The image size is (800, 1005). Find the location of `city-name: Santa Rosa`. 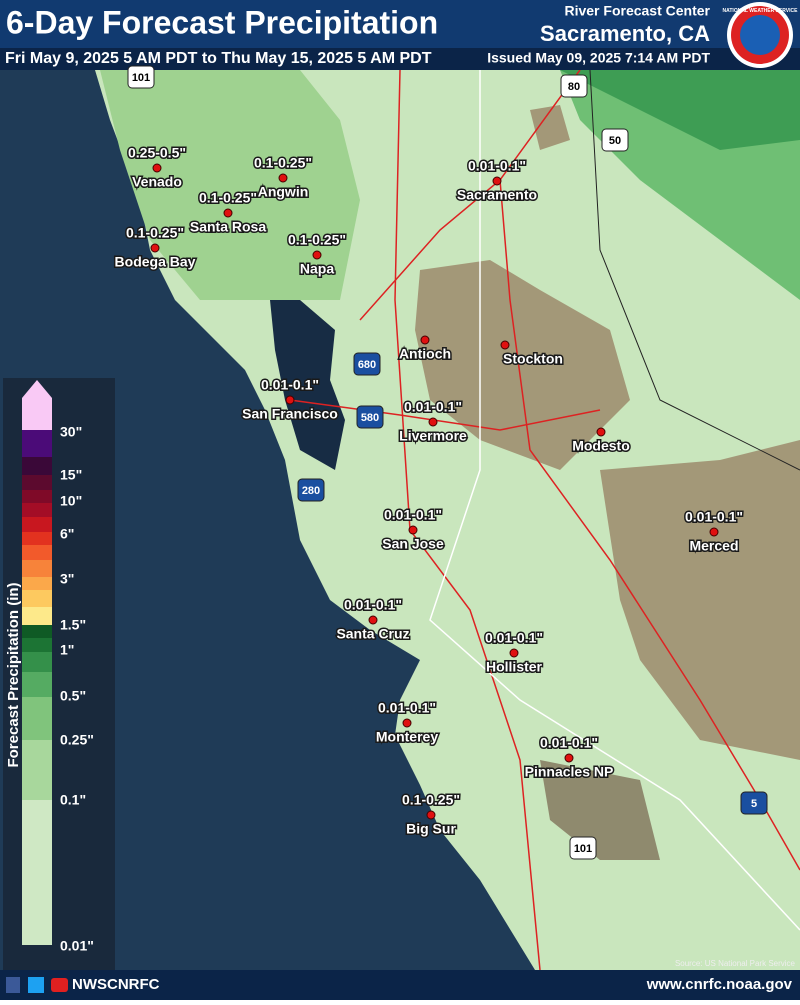

city-name: Santa Rosa is located at coordinates (228, 227).